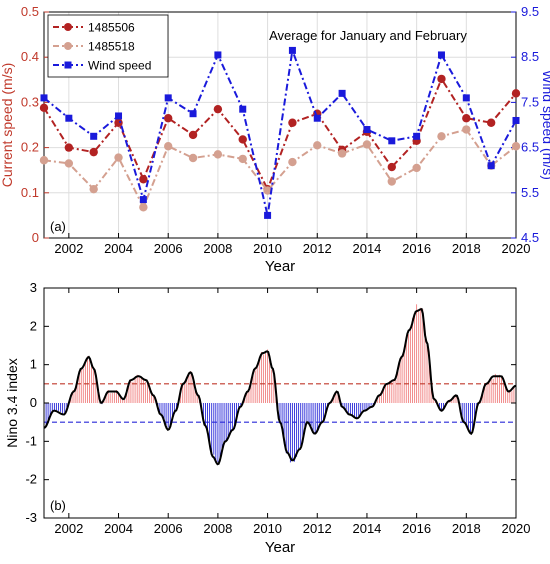 The height and width of the screenshot is (564, 550). What do you see at coordinates (35, 237) in the screenshot?
I see `y-left-tick-label: 0` at bounding box center [35, 237].